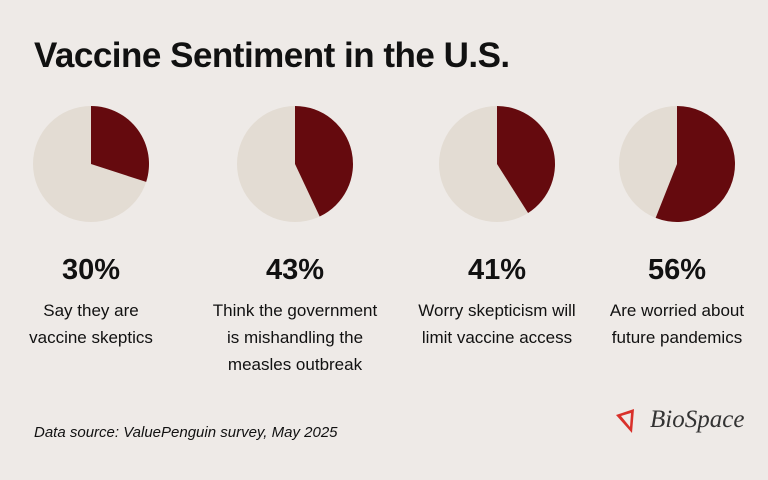  I want to click on caption-line: Are worried about, so click(677, 310).